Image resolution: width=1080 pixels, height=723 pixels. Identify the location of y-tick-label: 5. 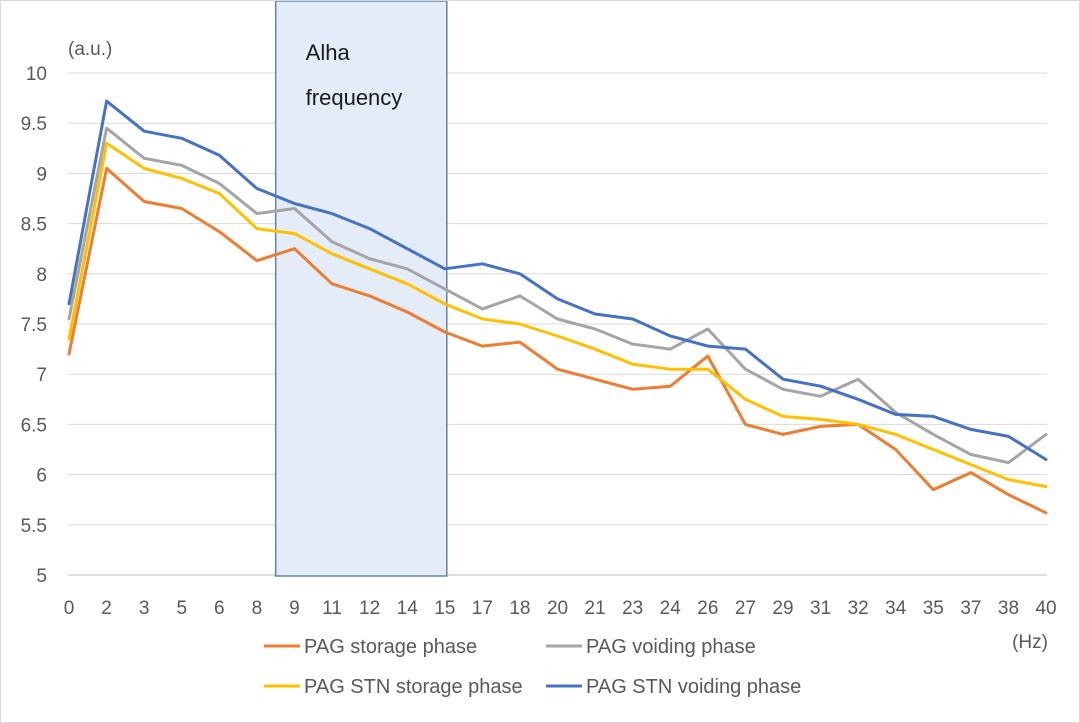
(41, 576).